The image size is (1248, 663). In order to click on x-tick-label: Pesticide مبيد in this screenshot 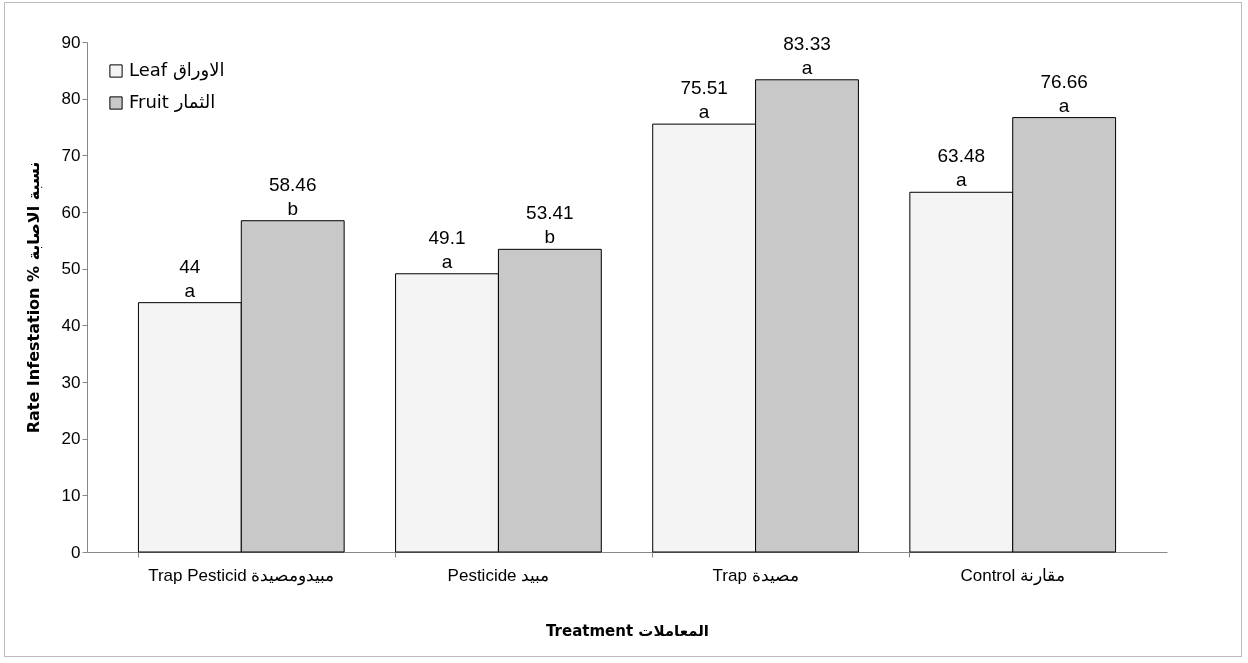, I will do `click(498, 575)`.